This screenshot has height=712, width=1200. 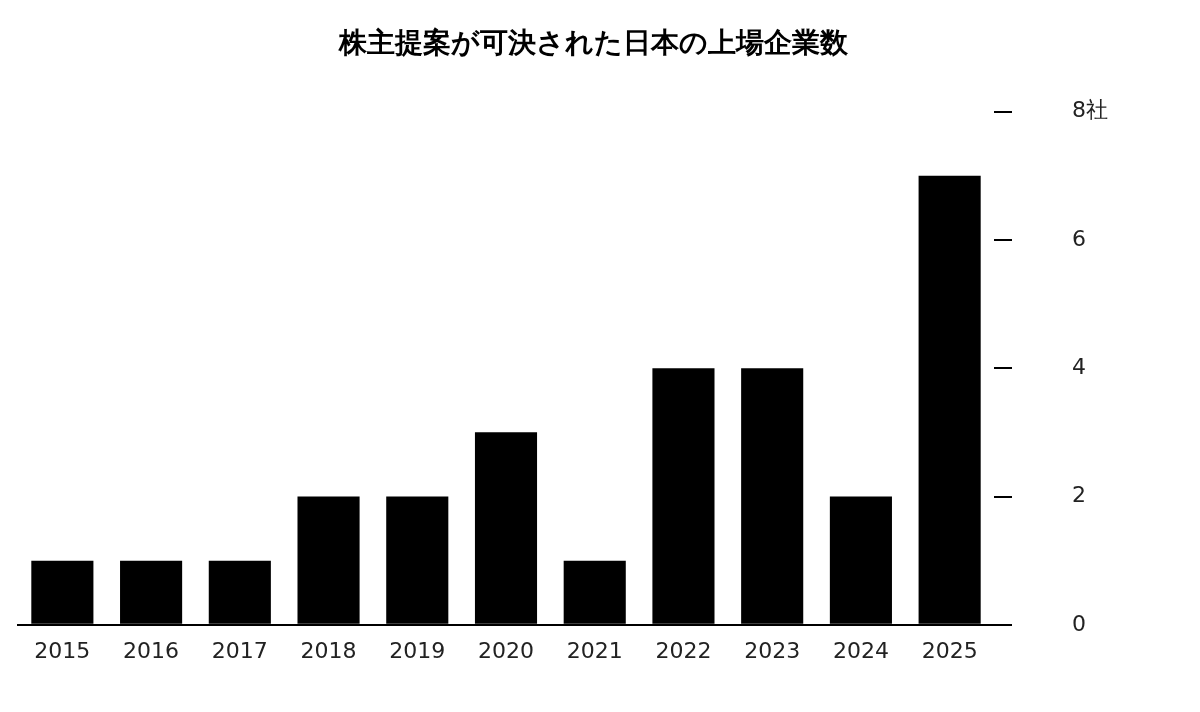 What do you see at coordinates (328, 650) in the screenshot?
I see `x-tick-label: 2018` at bounding box center [328, 650].